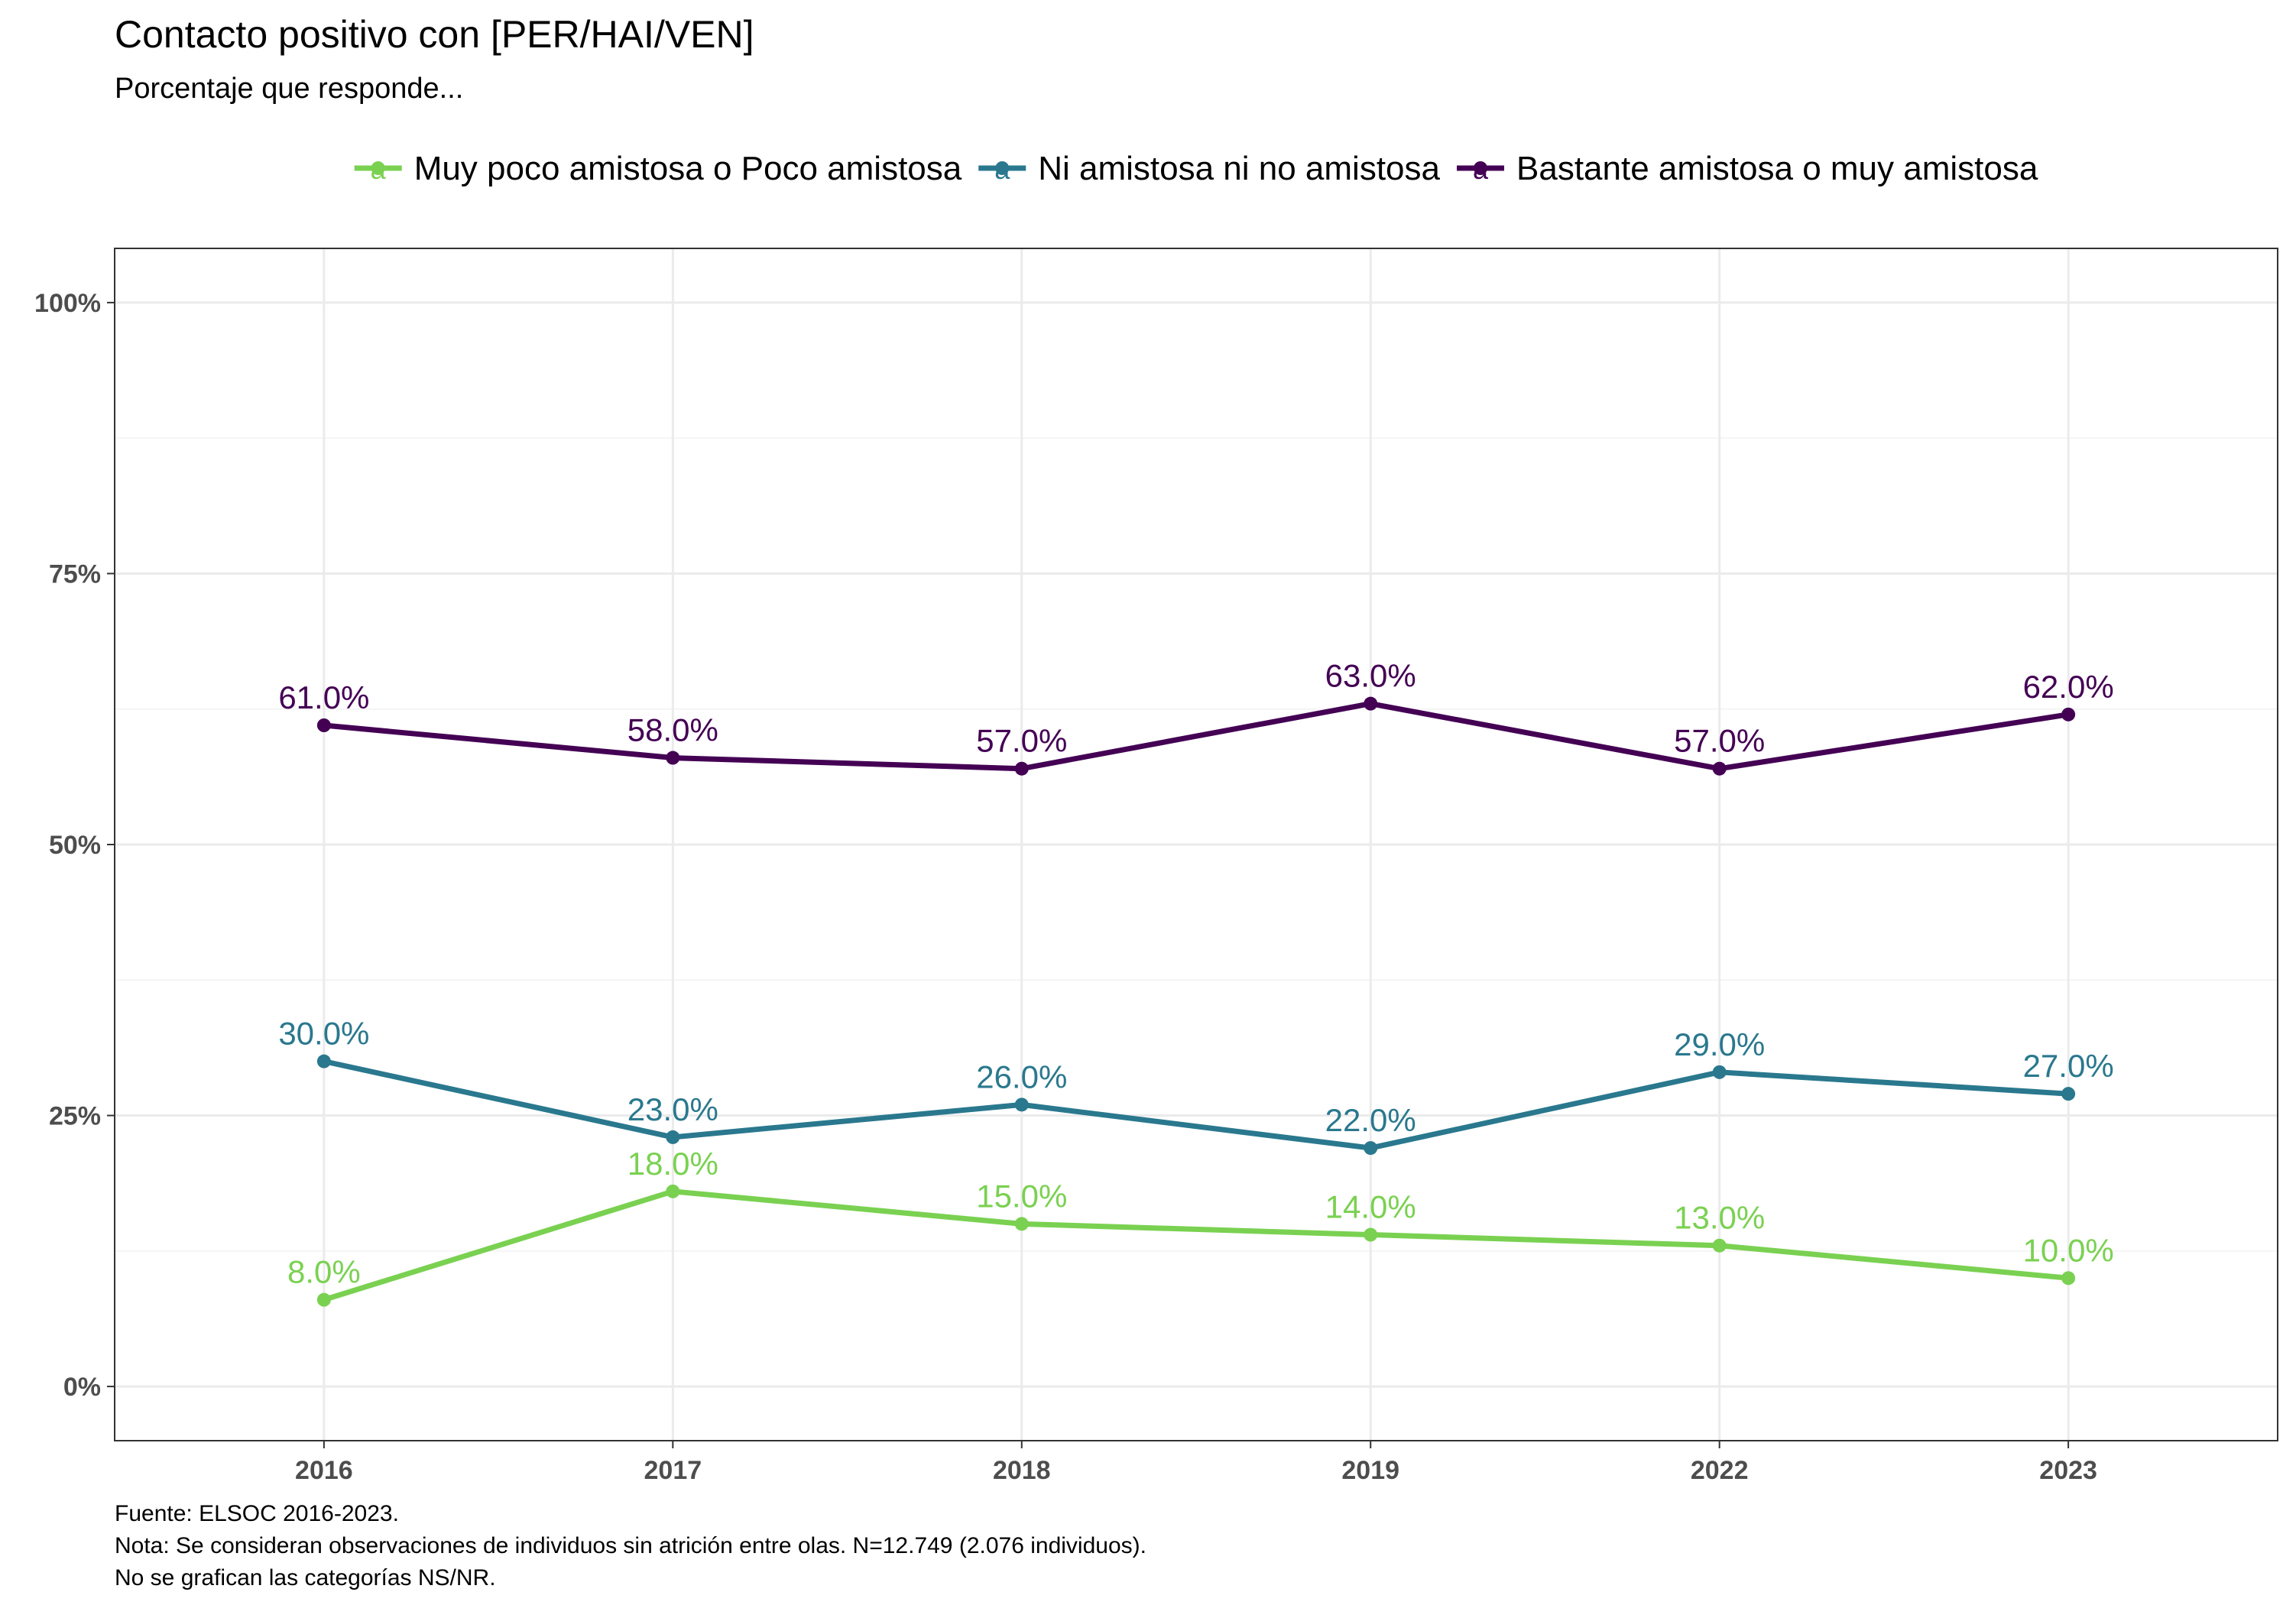 Image resolution: width=2296 pixels, height=1605 pixels. What do you see at coordinates (1719, 1218) in the screenshot?
I see `data-label: 13.0%` at bounding box center [1719, 1218].